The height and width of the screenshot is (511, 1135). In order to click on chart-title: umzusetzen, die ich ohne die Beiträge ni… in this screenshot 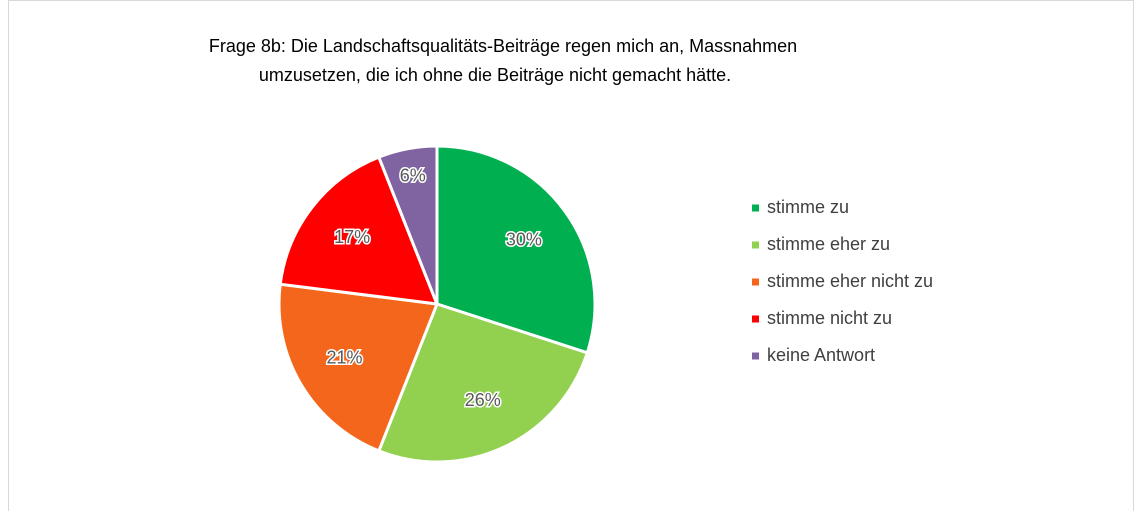, I will do `click(495, 75)`.